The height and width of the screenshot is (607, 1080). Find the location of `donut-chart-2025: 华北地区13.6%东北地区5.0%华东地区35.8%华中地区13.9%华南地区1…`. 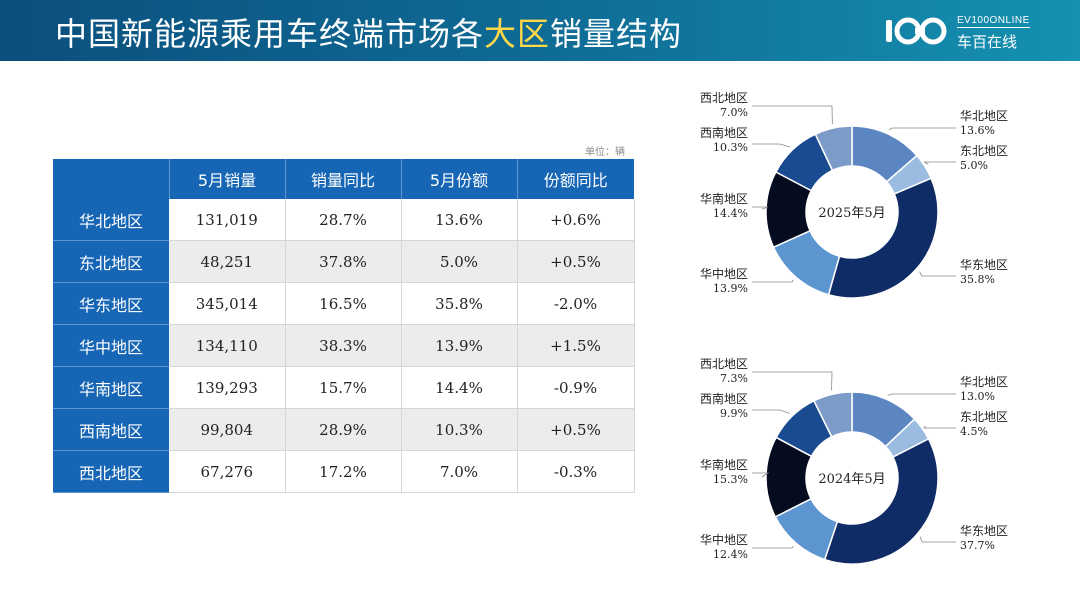

donut-chart-2025: 华北地区13.6%东北地区5.0%华东地区35.8%华中地区13.9%华南地区1… is located at coordinates (854, 195).